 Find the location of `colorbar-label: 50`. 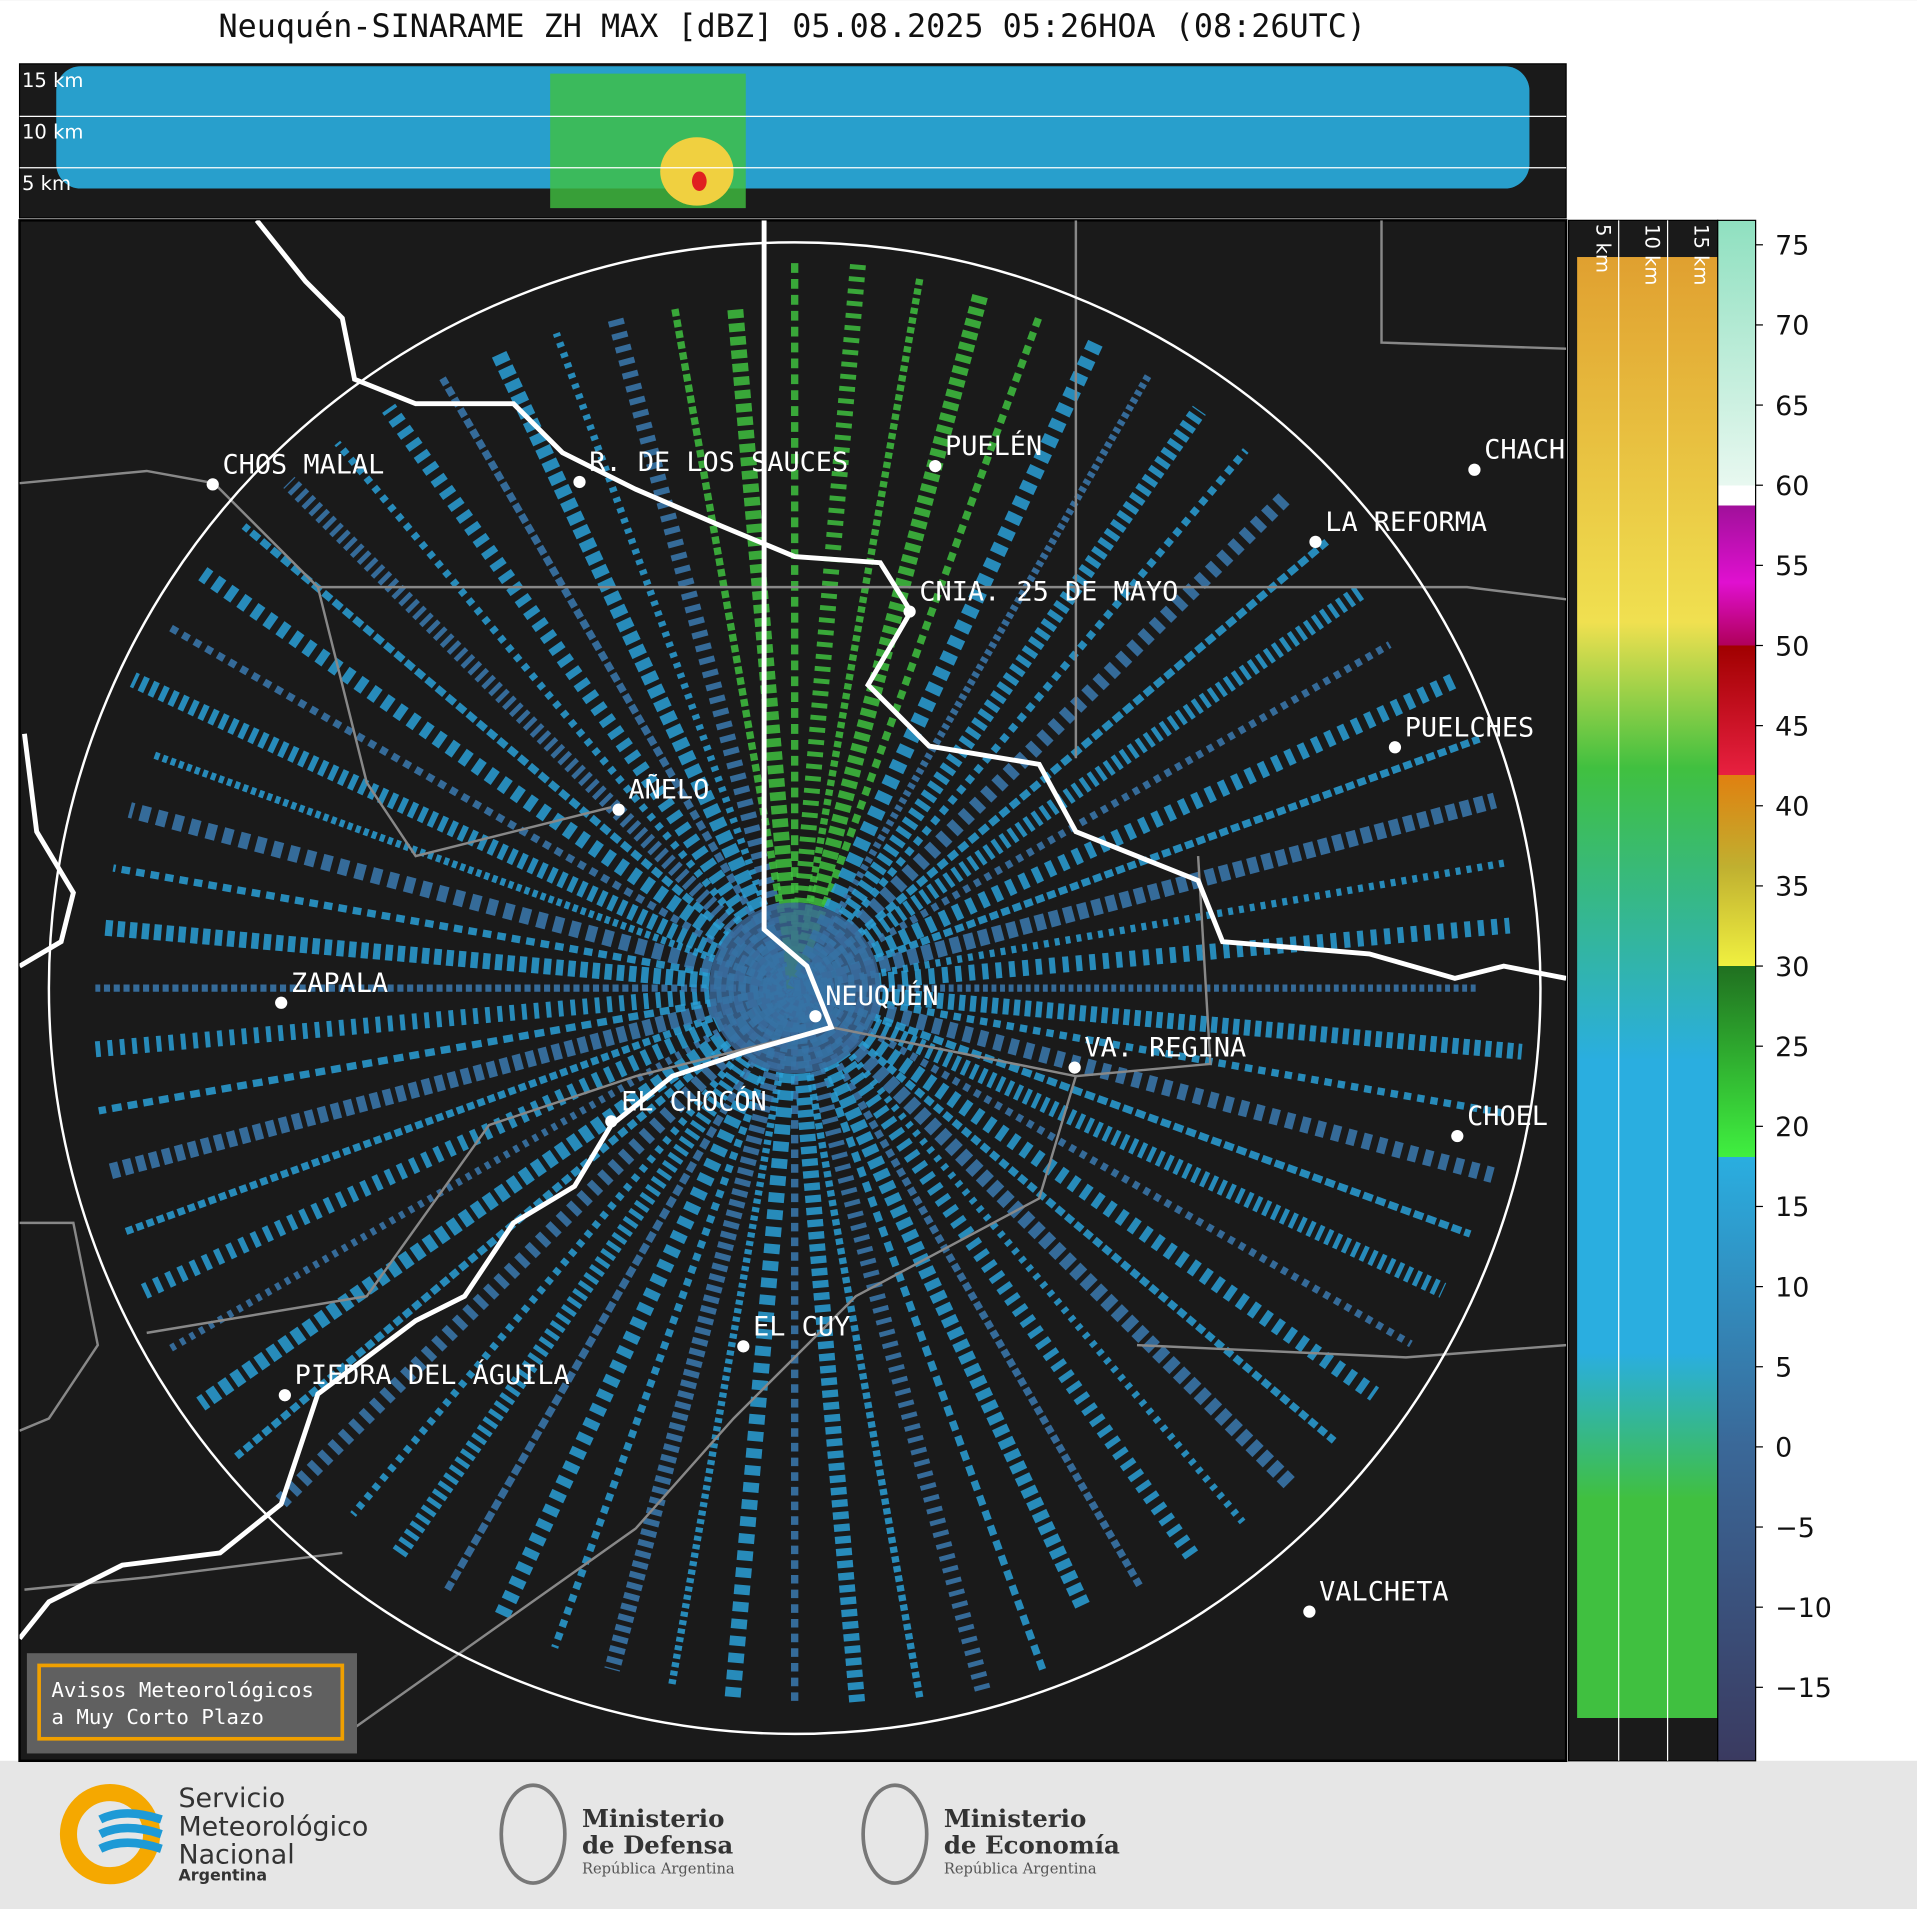

colorbar-label: 50 is located at coordinates (1792, 646).